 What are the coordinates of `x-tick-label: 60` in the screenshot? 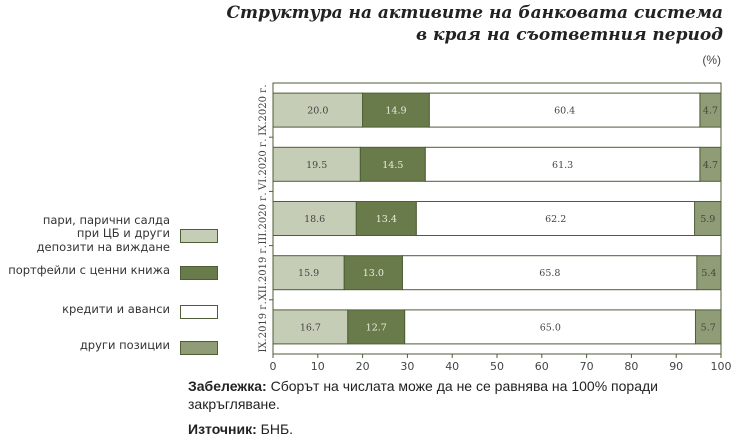 It's located at (542, 366).